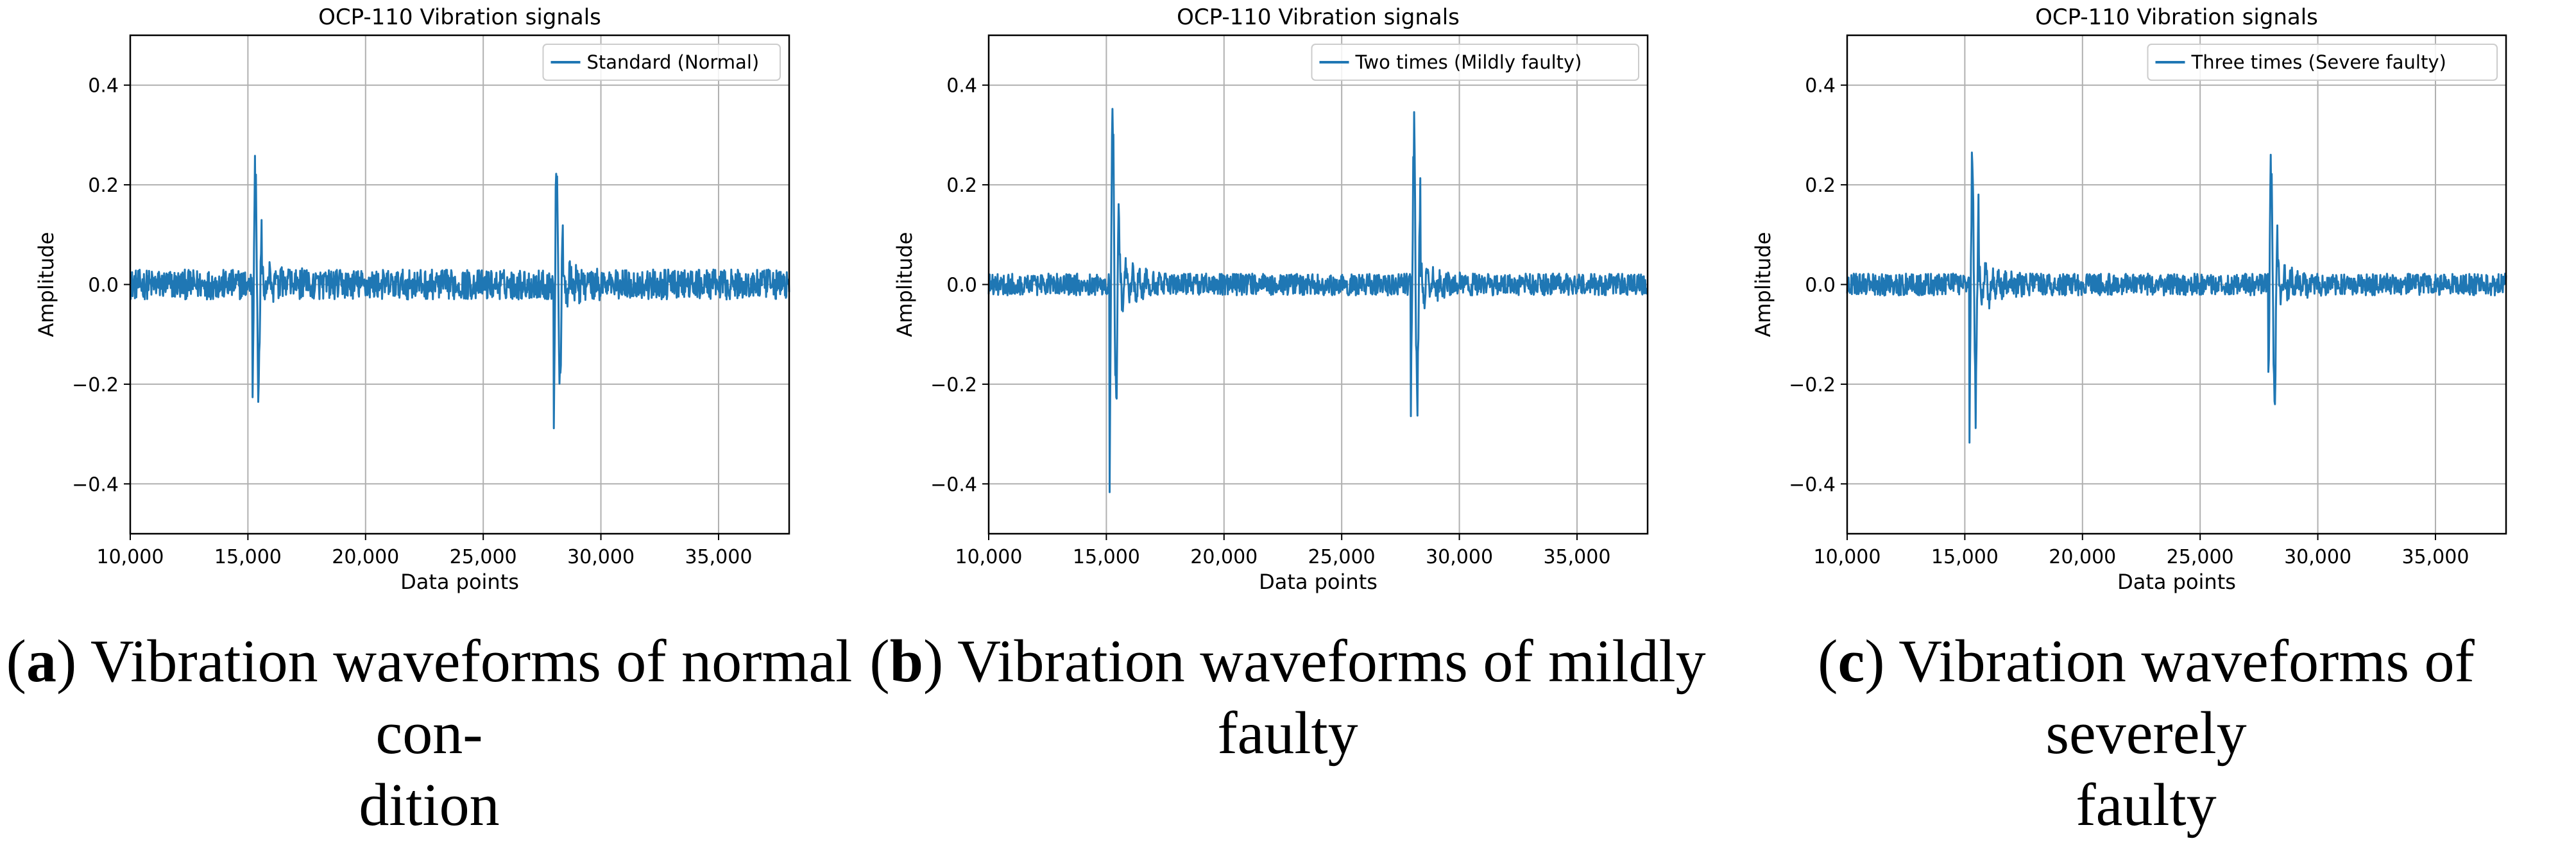 The width and height of the screenshot is (2576, 841). I want to click on legend: Two times (Mildly faulty), so click(1475, 63).